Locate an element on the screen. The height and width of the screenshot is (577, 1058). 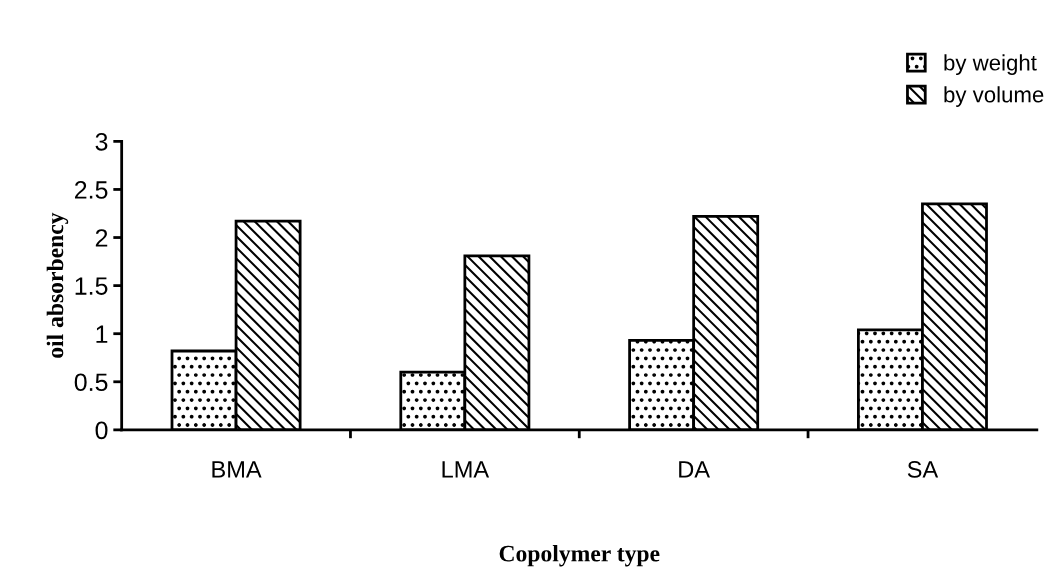
y-axis-title: oil absorbency is located at coordinates (57, 285).